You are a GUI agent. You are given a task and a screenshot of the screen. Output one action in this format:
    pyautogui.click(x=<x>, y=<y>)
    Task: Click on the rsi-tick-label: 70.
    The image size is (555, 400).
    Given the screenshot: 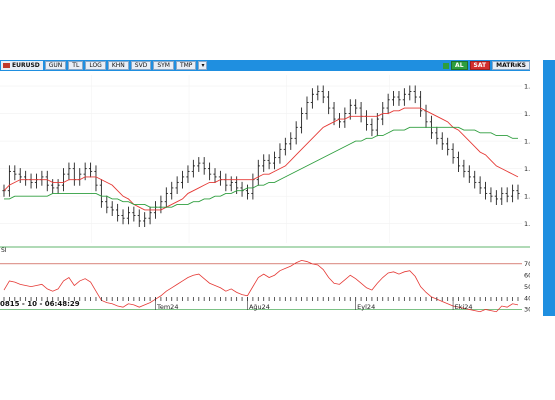 What is the action you would take?
    pyautogui.click(x=527, y=264)
    